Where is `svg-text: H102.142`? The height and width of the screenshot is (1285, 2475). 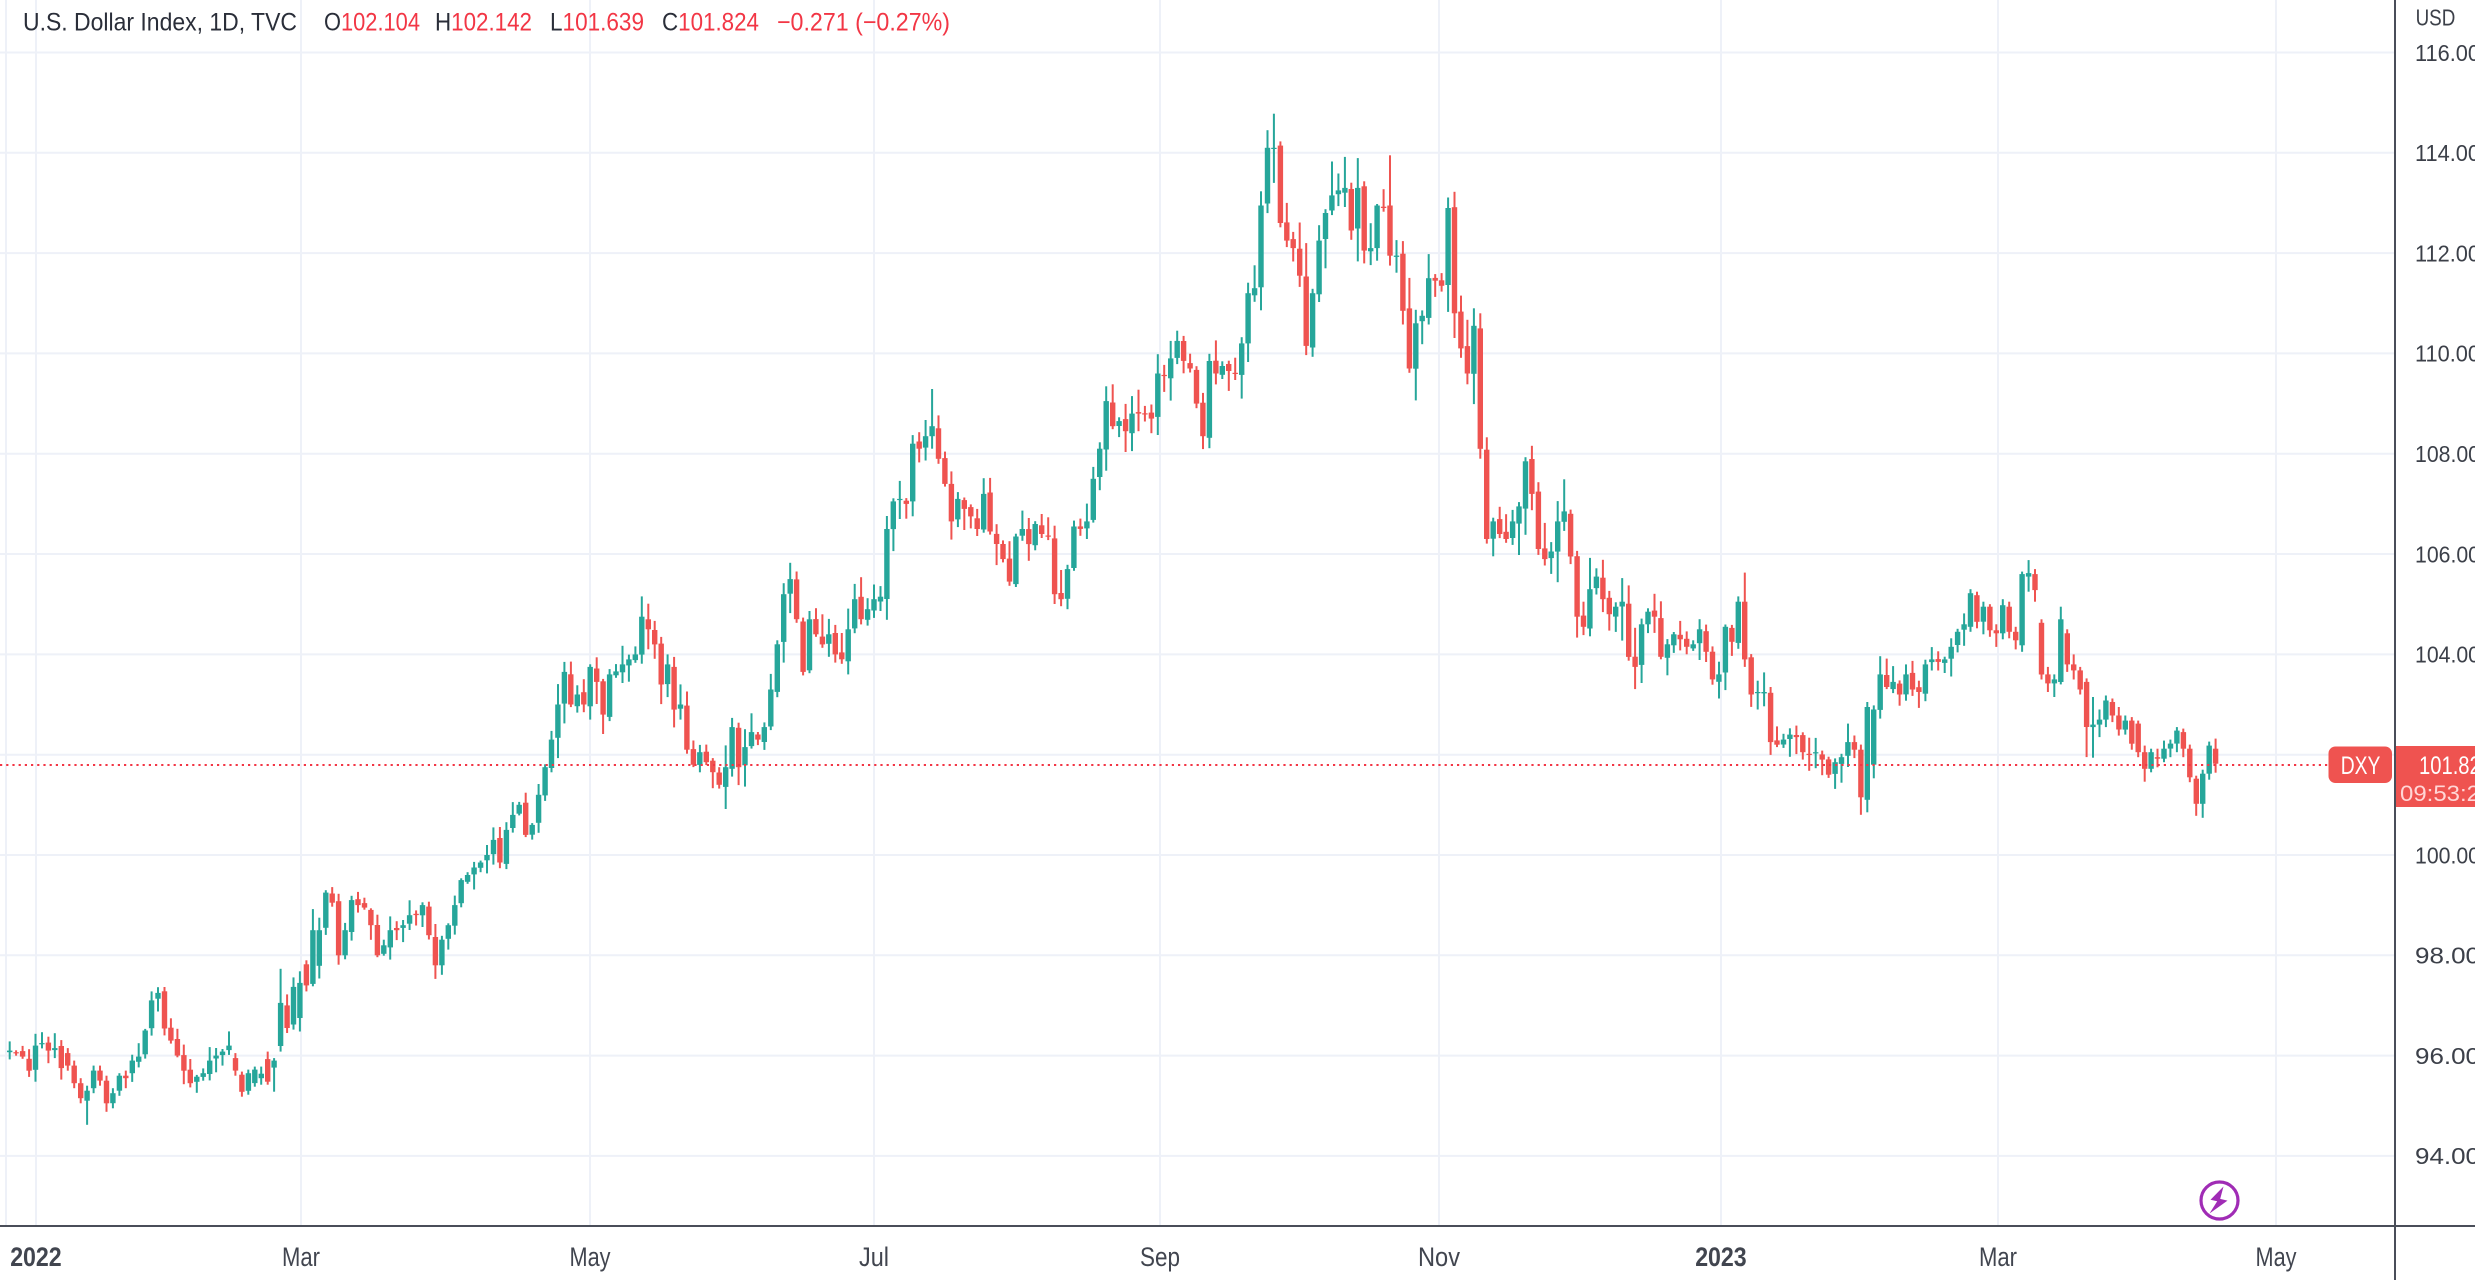 svg-text: H102.142 is located at coordinates (483, 23).